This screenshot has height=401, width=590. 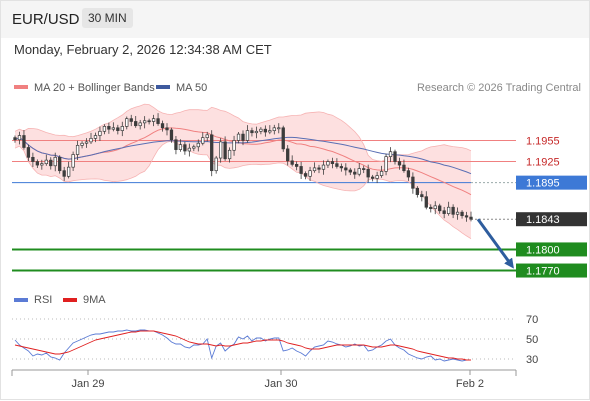 I want to click on x-tick-label-2: Feb 2, so click(x=470, y=384).